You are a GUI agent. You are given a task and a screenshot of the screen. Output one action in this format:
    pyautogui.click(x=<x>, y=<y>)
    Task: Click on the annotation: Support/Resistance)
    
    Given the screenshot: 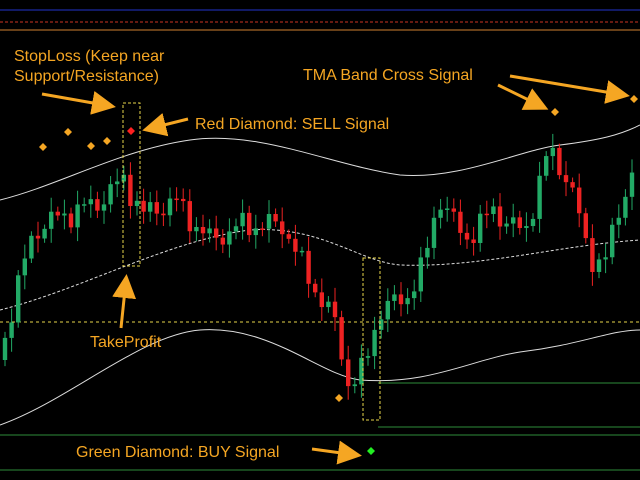 What is the action you would take?
    pyautogui.click(x=86, y=76)
    